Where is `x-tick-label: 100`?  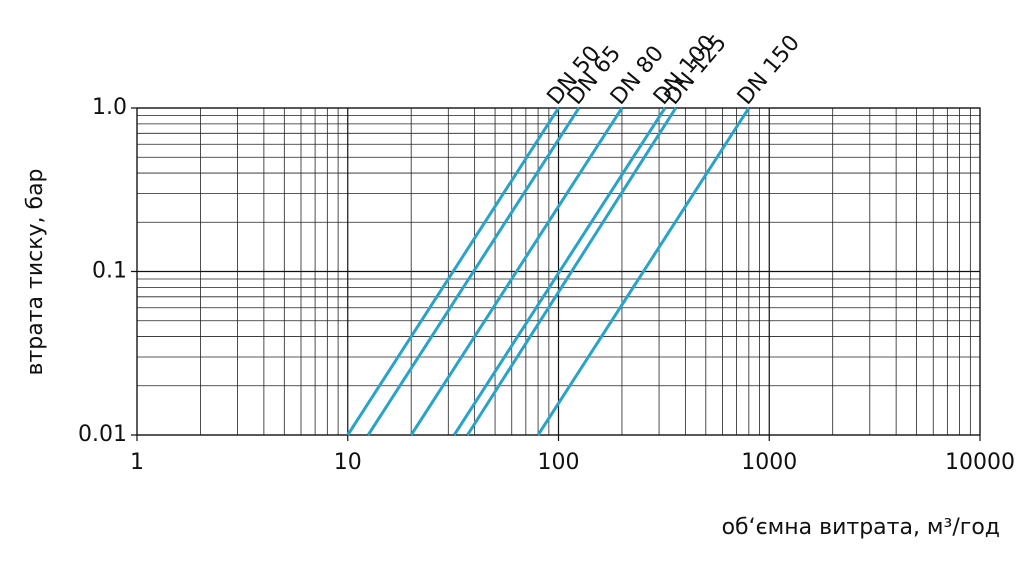 x-tick-label: 100 is located at coordinates (559, 462).